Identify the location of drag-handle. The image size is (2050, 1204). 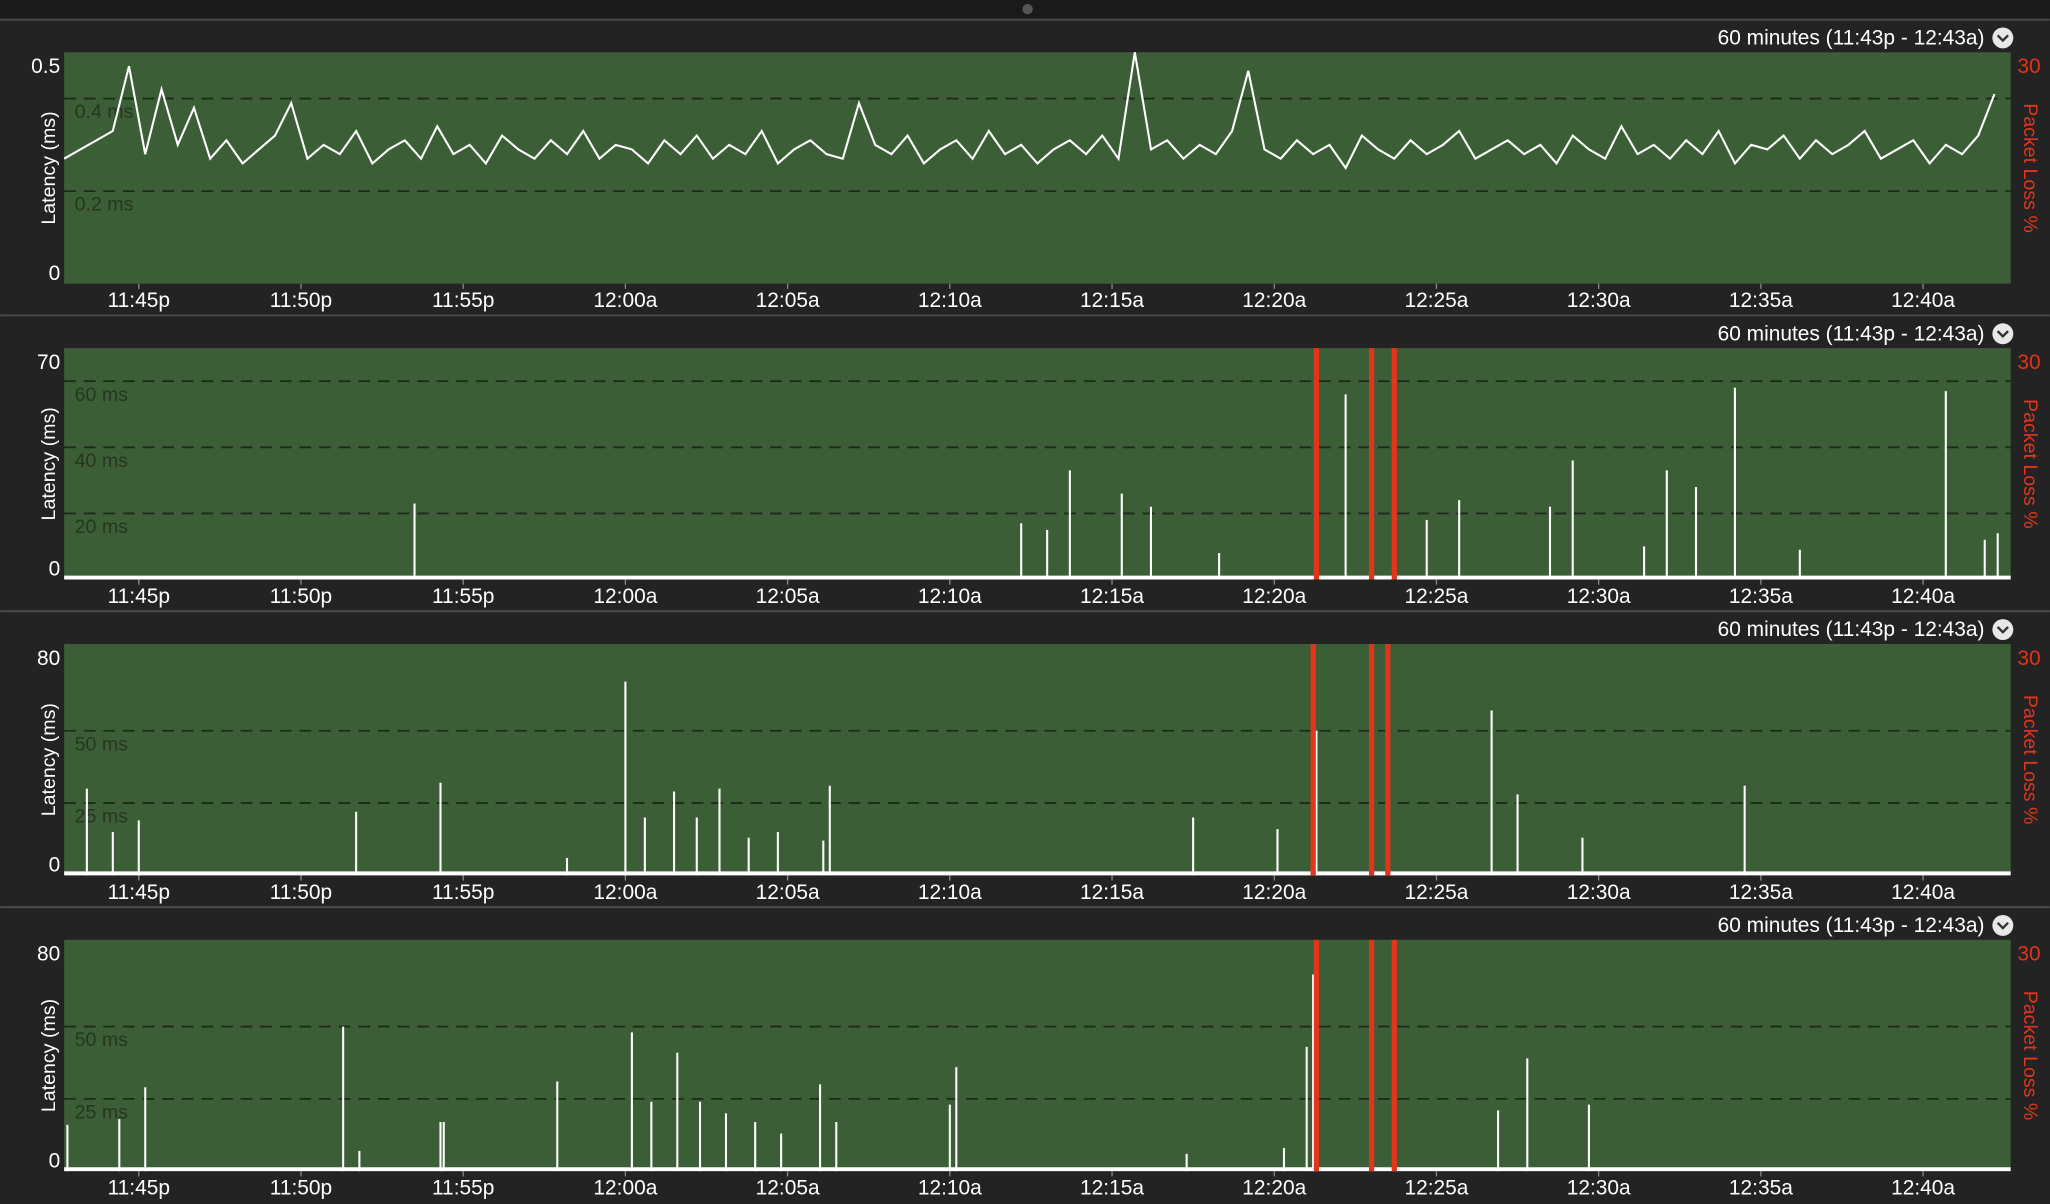
(1027, 9).